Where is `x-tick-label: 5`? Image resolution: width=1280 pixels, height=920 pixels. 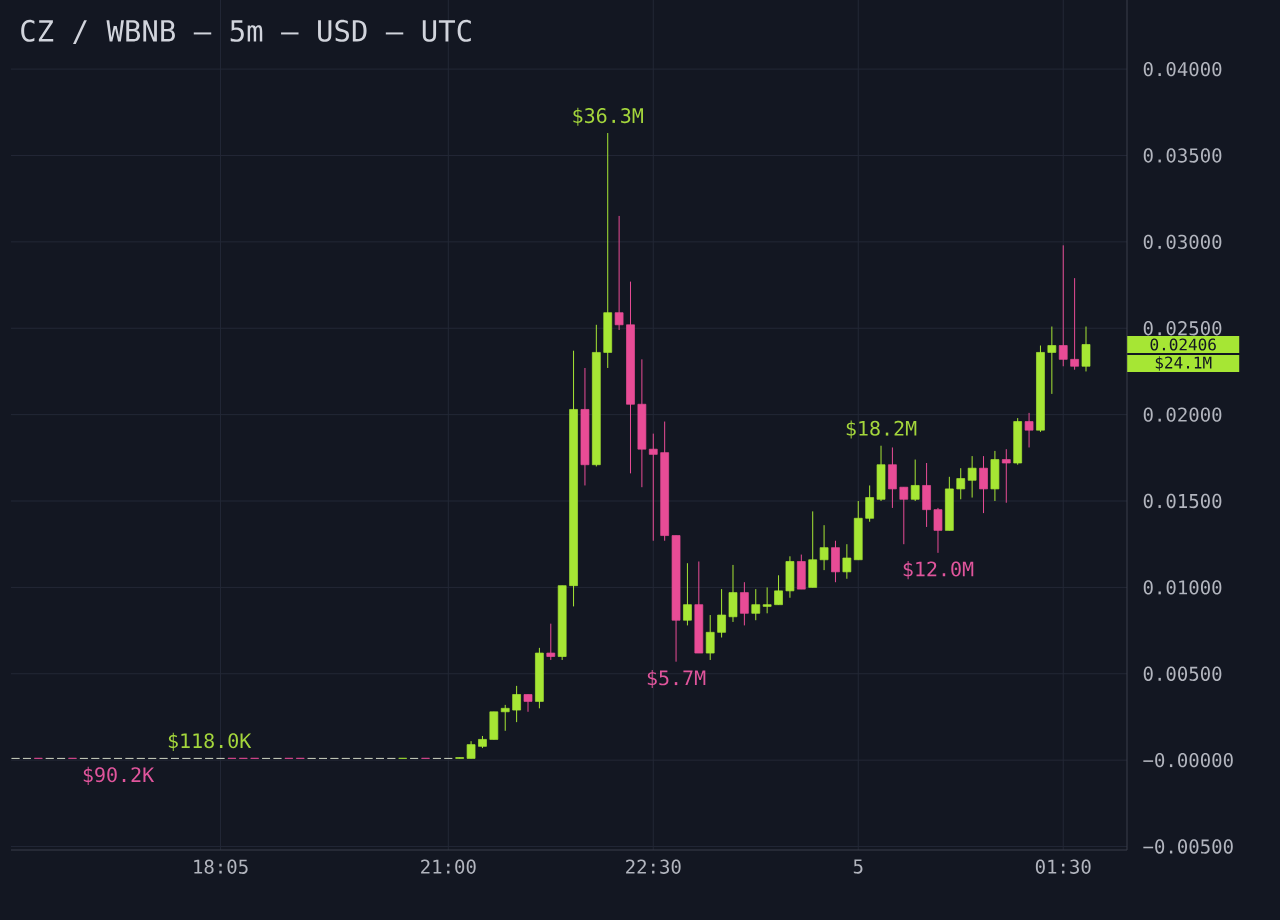
x-tick-label: 5 is located at coordinates (858, 866).